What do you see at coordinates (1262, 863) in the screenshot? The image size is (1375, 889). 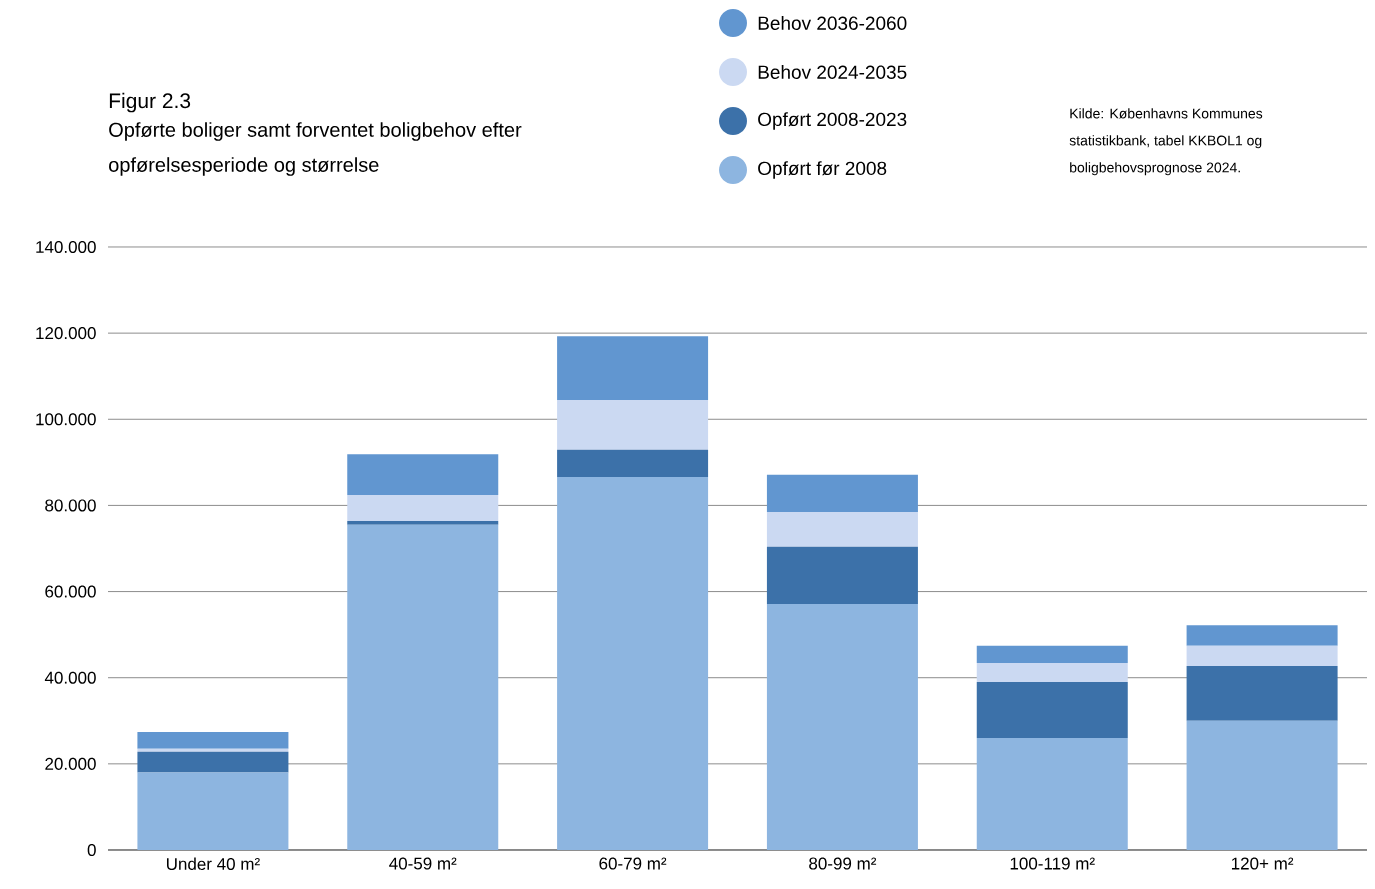 I see `x-tick-label: 120+ m²` at bounding box center [1262, 863].